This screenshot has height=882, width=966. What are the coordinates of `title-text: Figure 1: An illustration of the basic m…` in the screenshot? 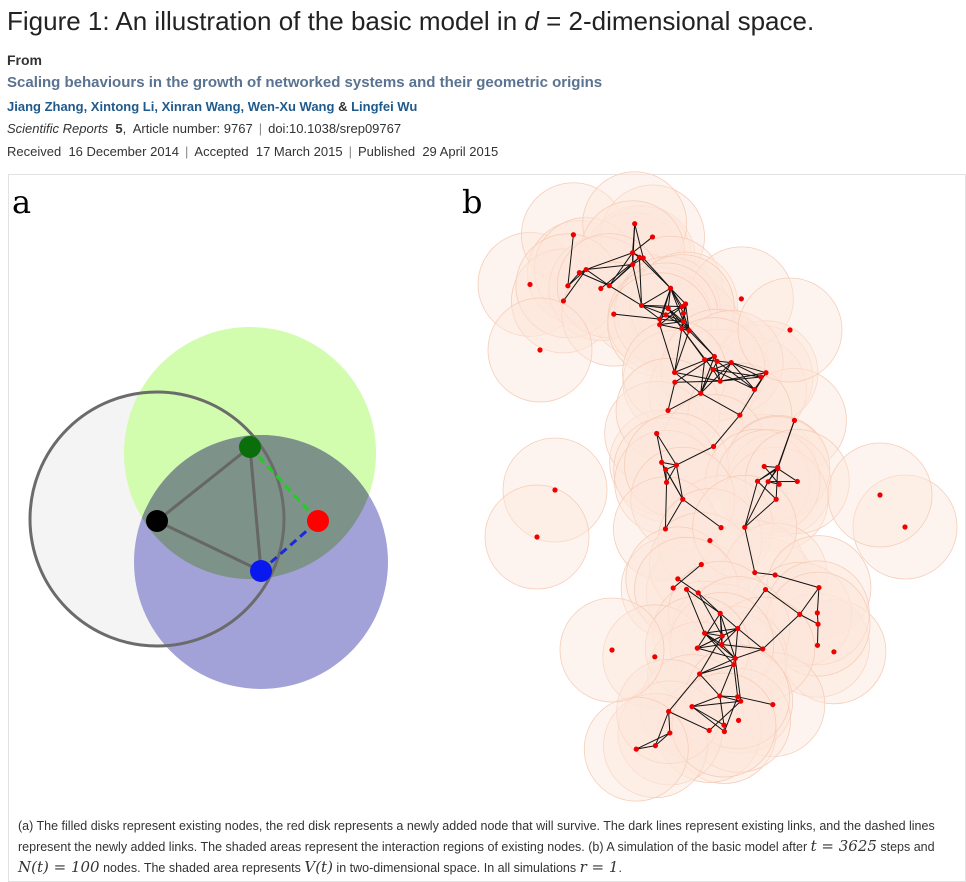 It's located at (266, 21).